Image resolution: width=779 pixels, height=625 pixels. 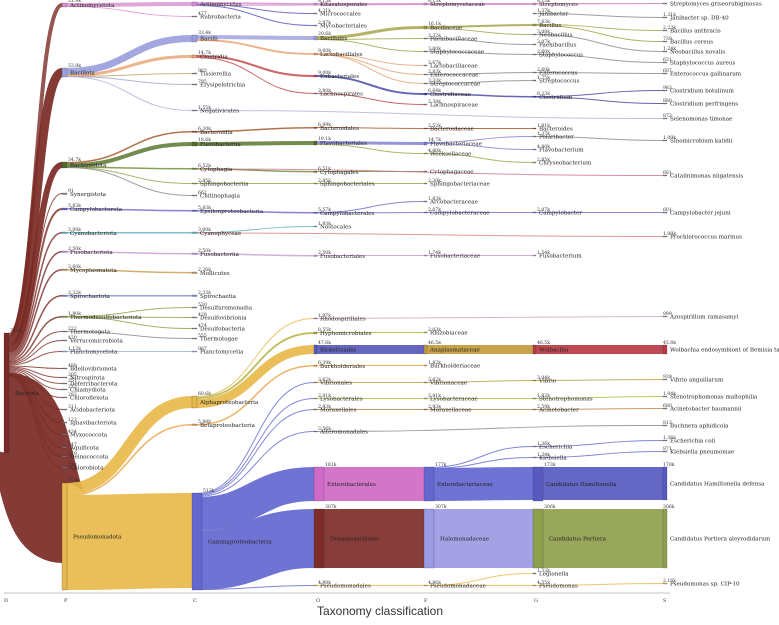 I want to click on value-s_janibacter: 1.31k, so click(x=669, y=15).